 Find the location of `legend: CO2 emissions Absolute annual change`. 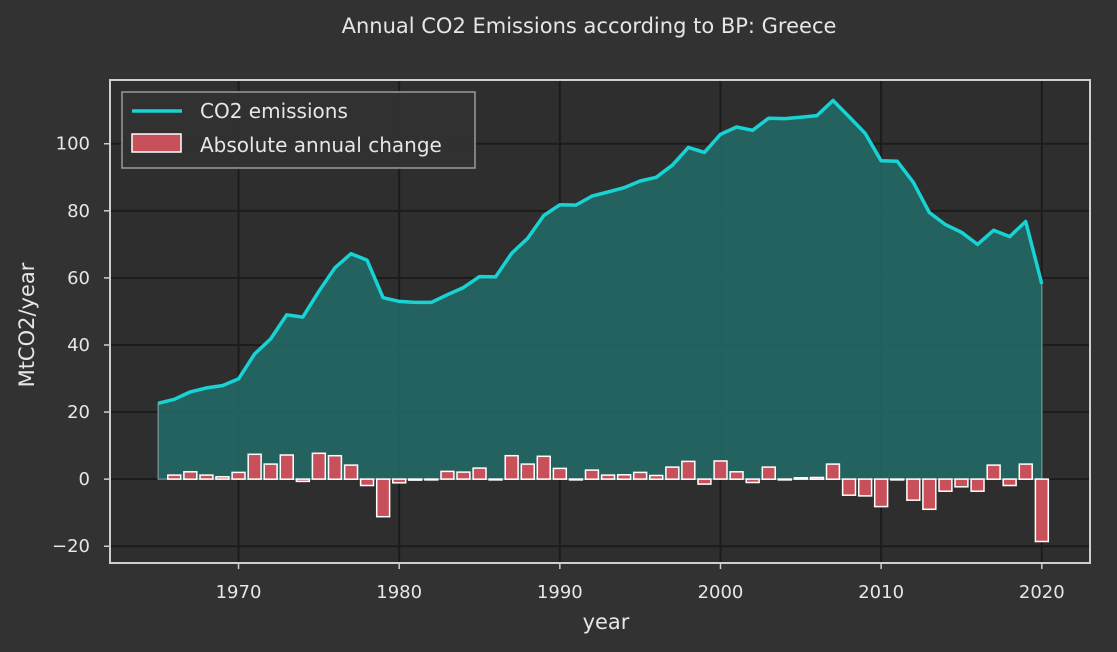

legend: CO2 emissions Absolute annual change is located at coordinates (298, 130).